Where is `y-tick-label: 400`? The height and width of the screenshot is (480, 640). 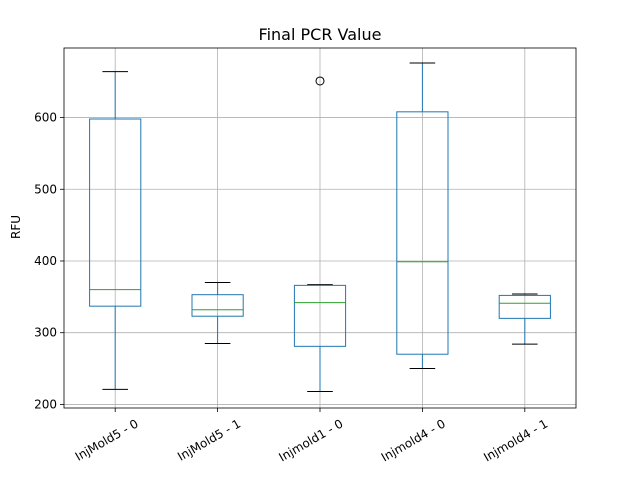 y-tick-label: 400 is located at coordinates (45, 261).